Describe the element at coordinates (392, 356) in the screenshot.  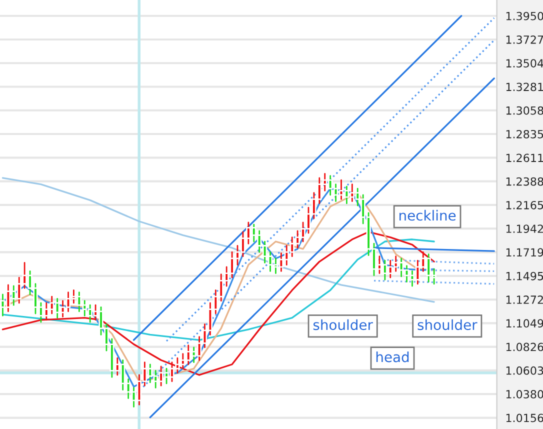
I see `annotation: head` at that location.